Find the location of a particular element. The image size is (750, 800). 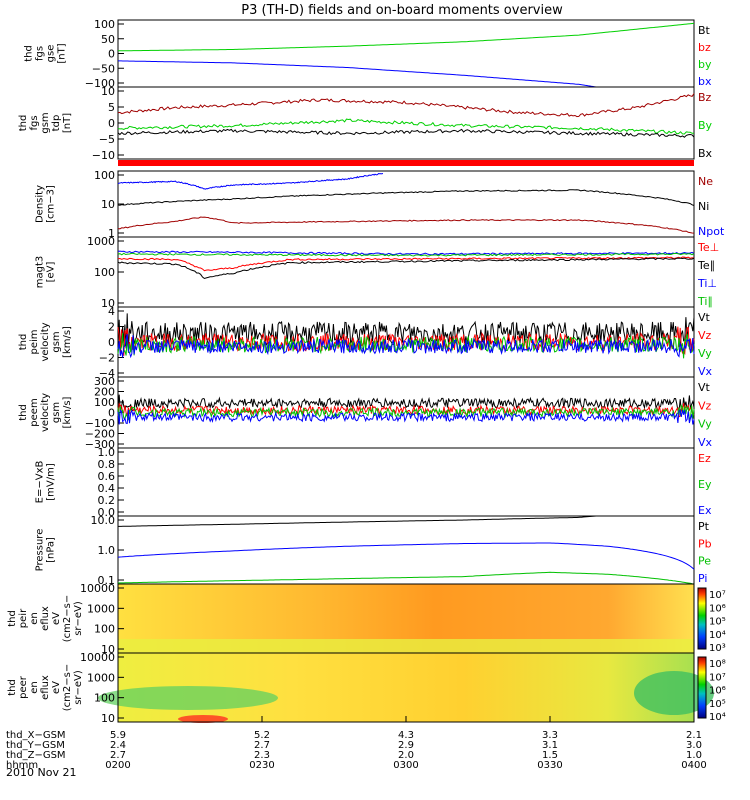

panel-peim_velocity: 4 2 0 −2 −4 thdpeimvelocitygsm[km/s] Vt Vz Vy Vx is located at coordinates (365, 342).